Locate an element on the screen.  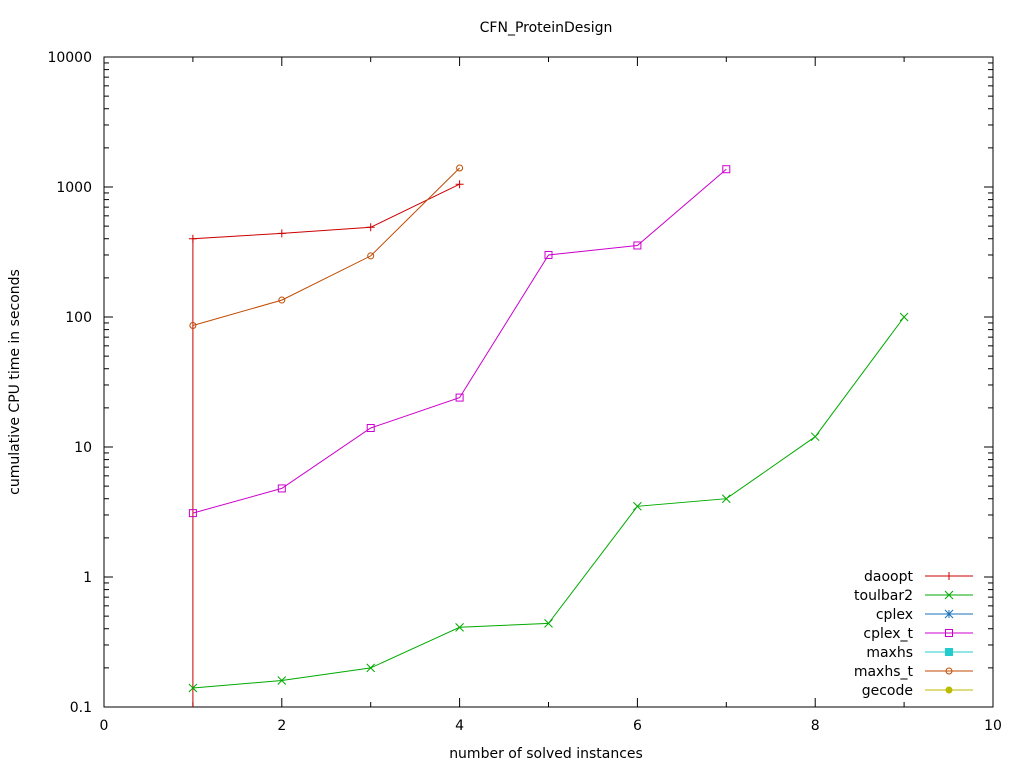
legend-marker-cplex_t is located at coordinates (949, 633).